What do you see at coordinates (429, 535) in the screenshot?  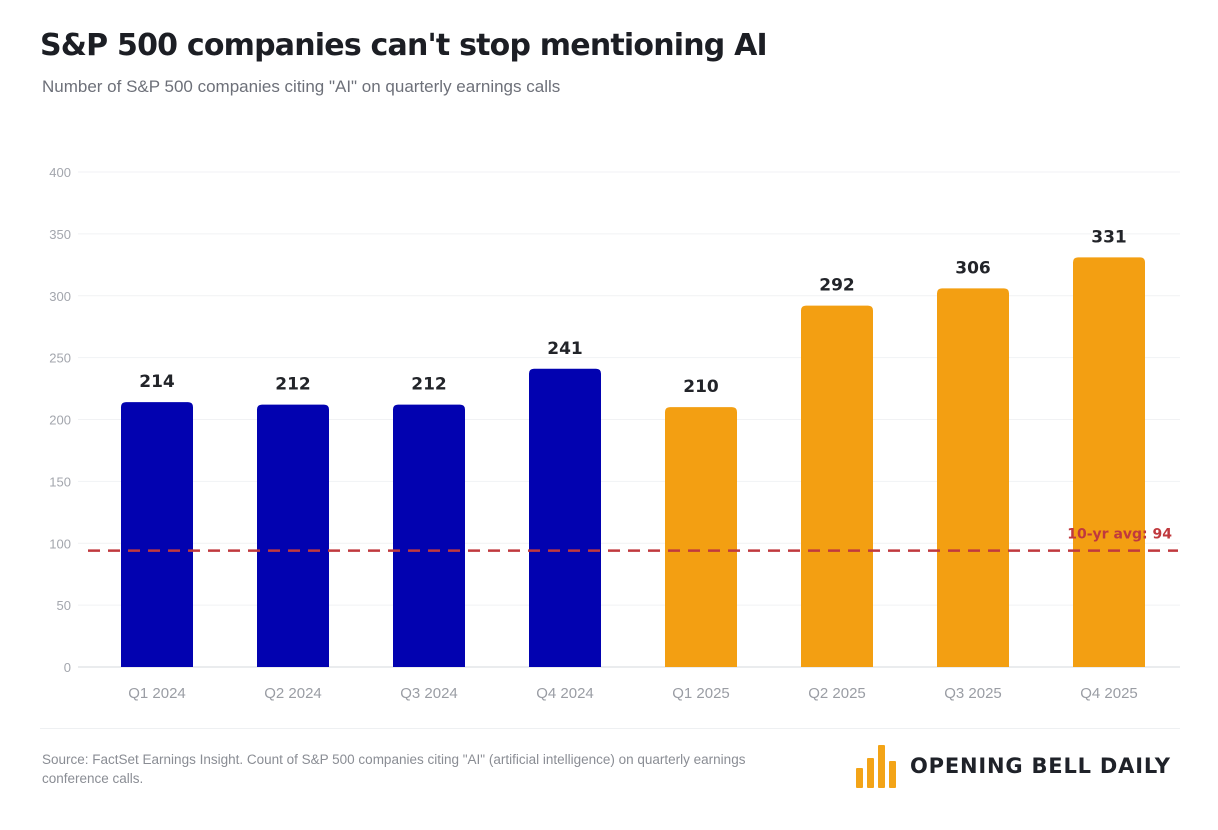 I see `bar-q3-2024` at bounding box center [429, 535].